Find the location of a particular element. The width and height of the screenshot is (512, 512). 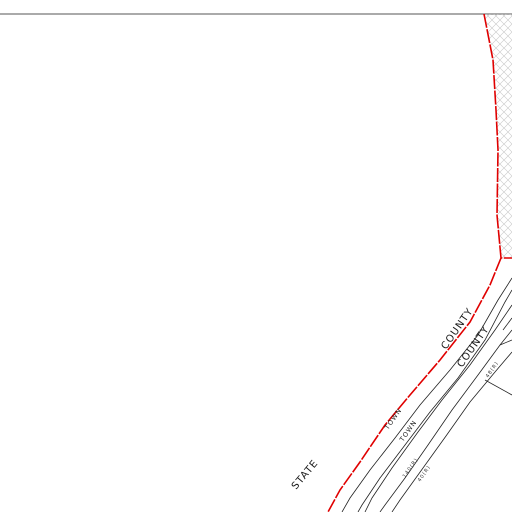

label-state: STATE is located at coordinates (305, 475).